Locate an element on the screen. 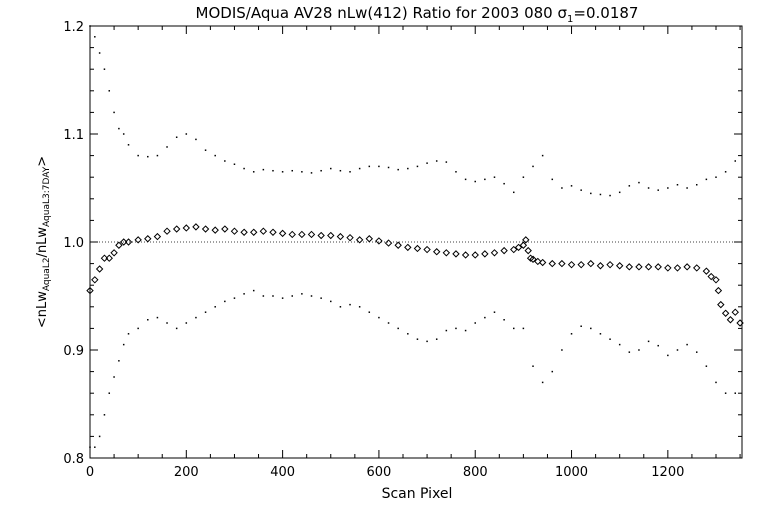 This screenshot has width=768, height=517. title-value: =0.0187 is located at coordinates (605, 13).